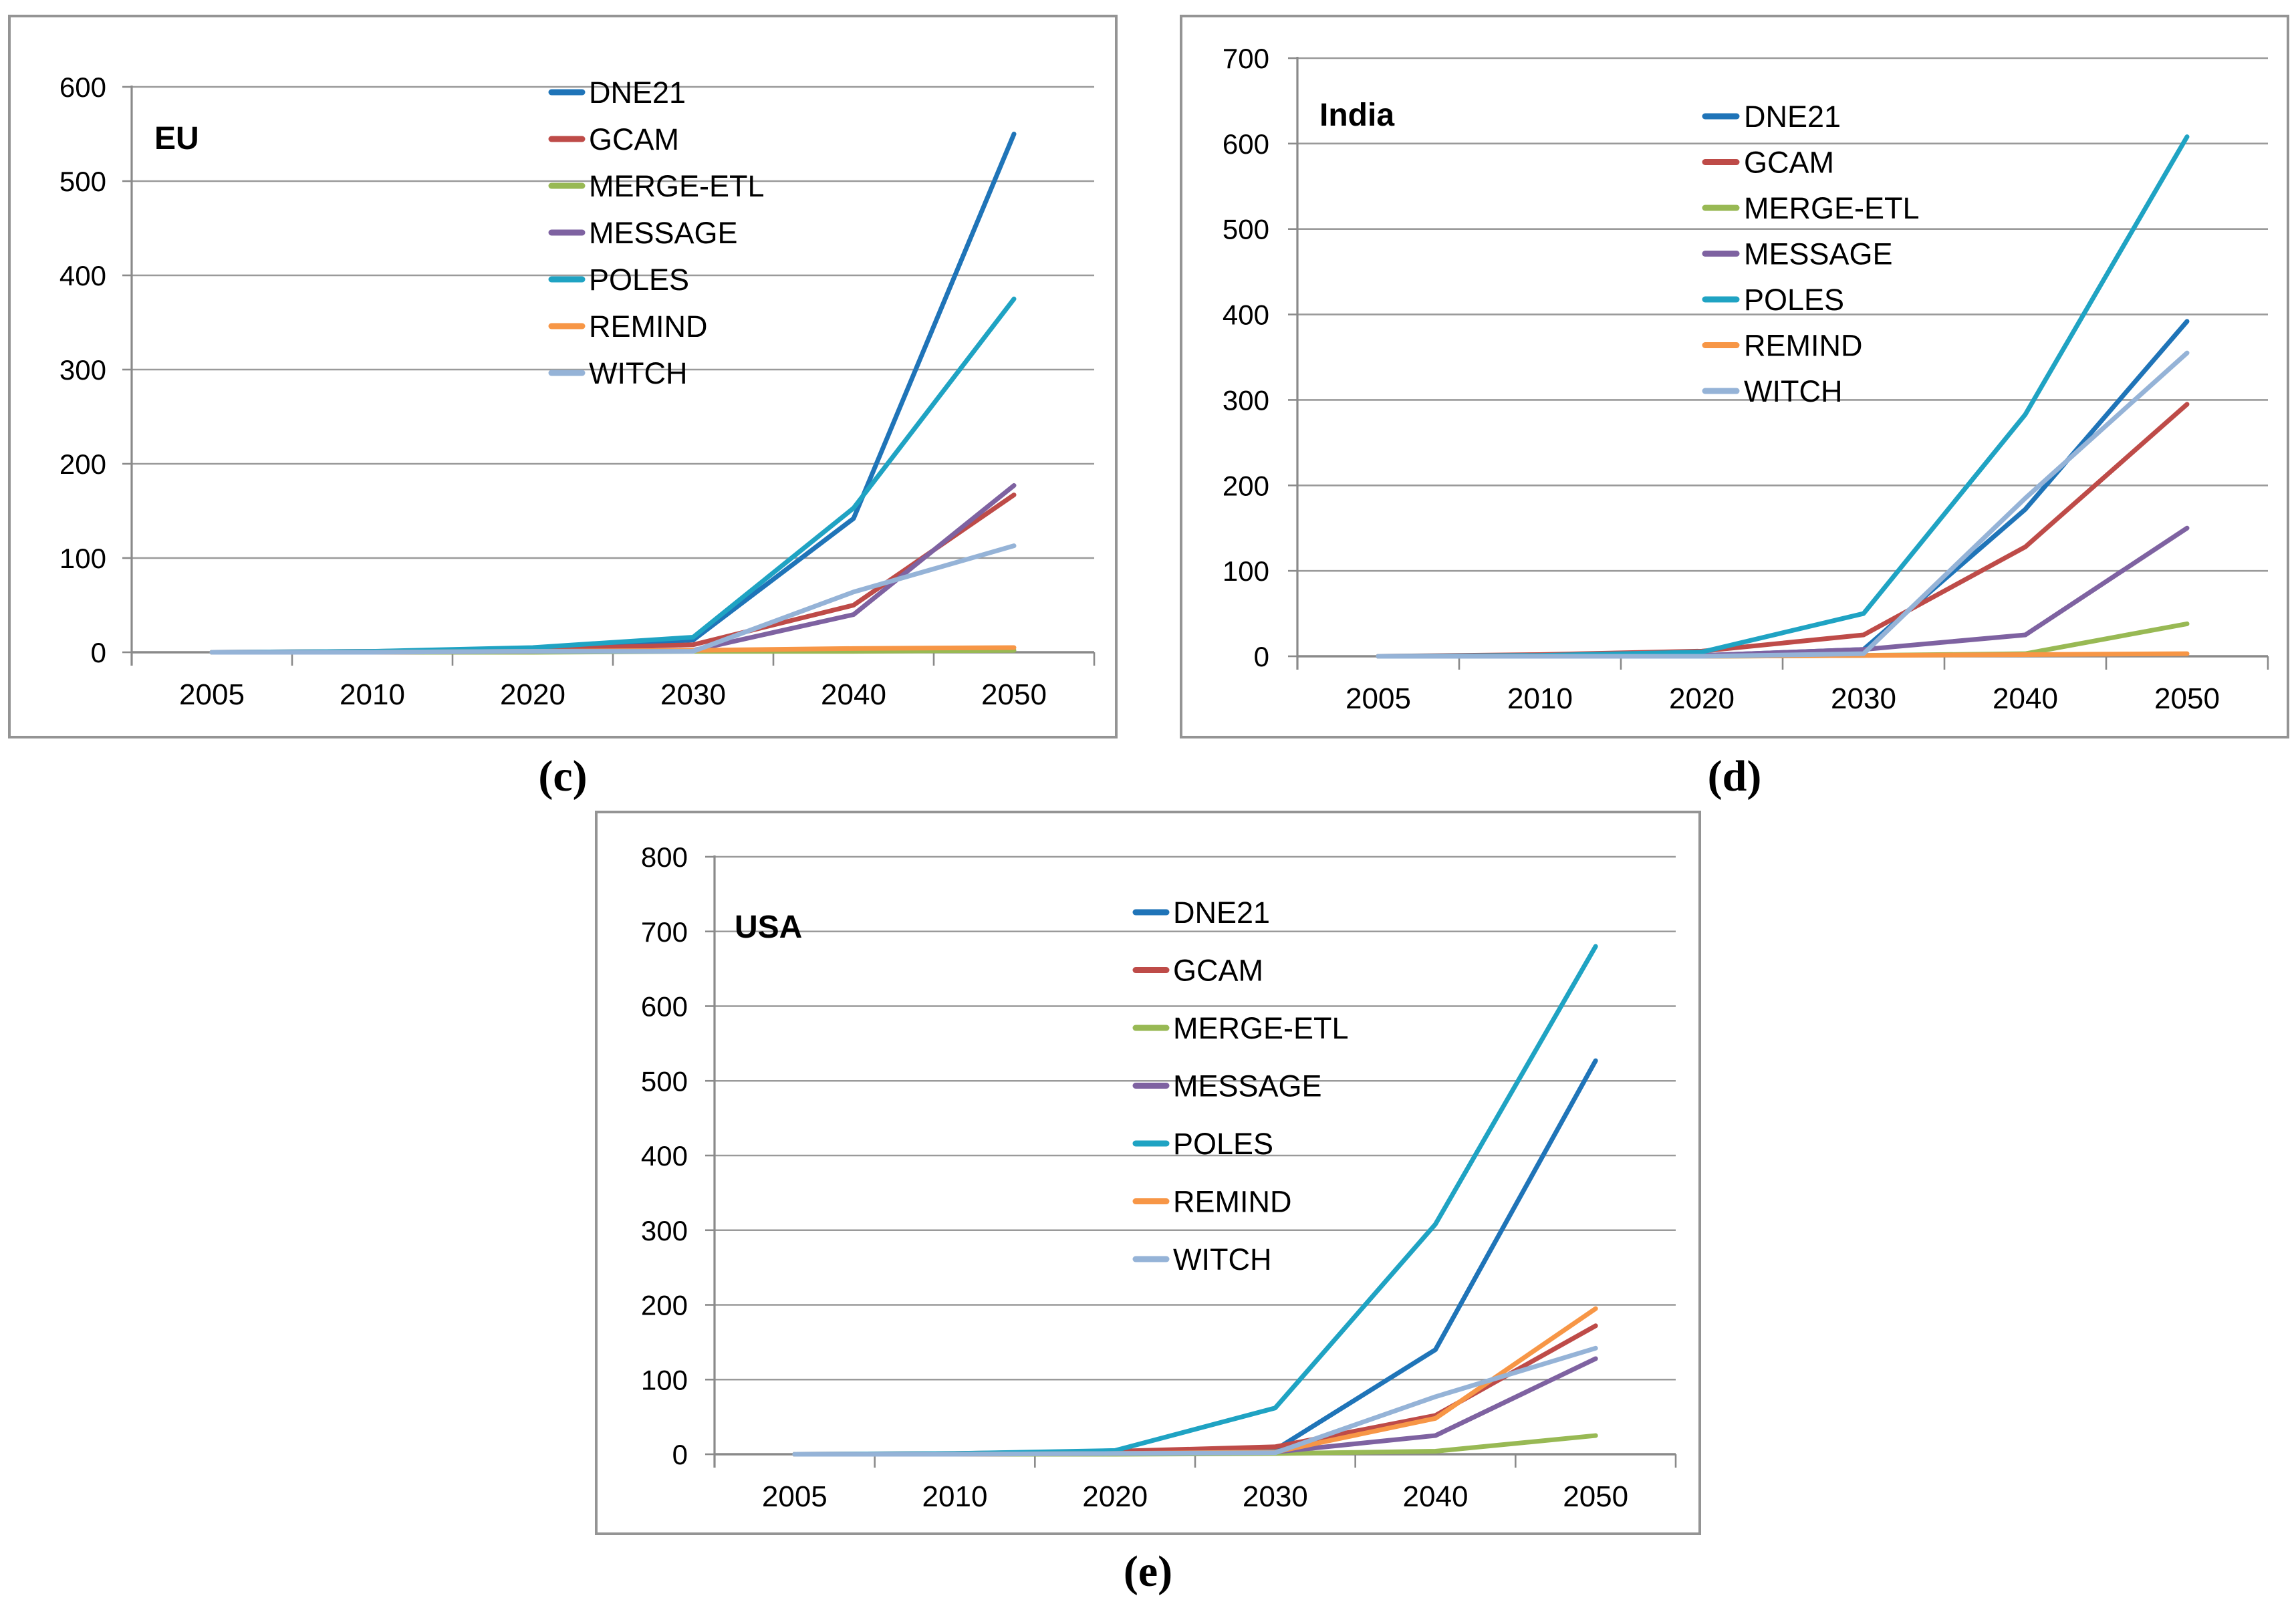 The image size is (2296, 1622). I want to click on y-tick-label: 800, so click(664, 857).